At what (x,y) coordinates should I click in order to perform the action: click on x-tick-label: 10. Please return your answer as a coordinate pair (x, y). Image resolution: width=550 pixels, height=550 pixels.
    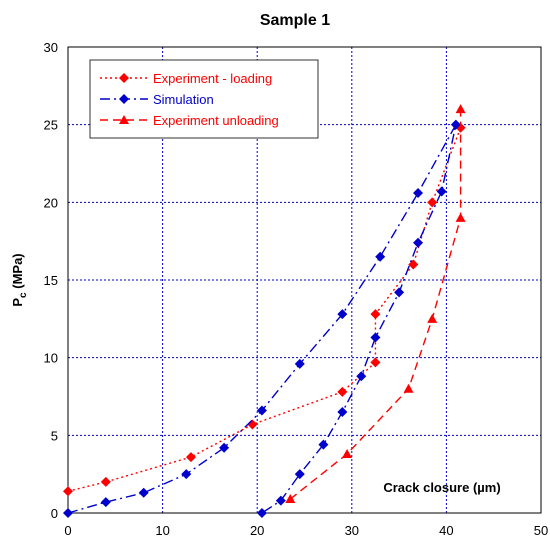
    Looking at the image, I should click on (162, 530).